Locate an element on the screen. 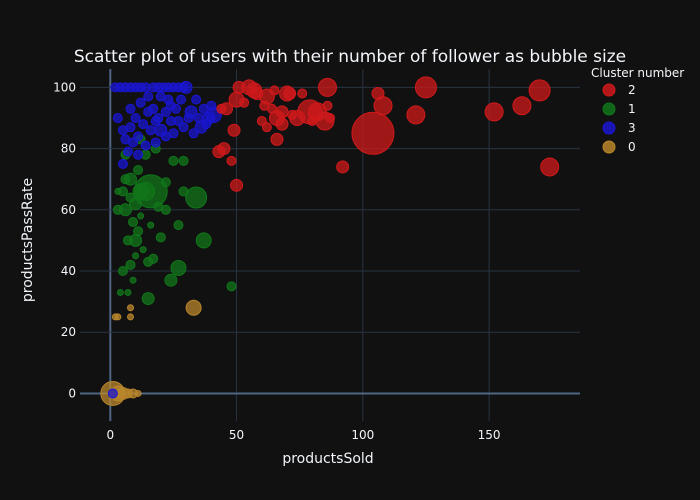 This screenshot has height=500, width=700. x-tick-label: 0 is located at coordinates (110, 435).